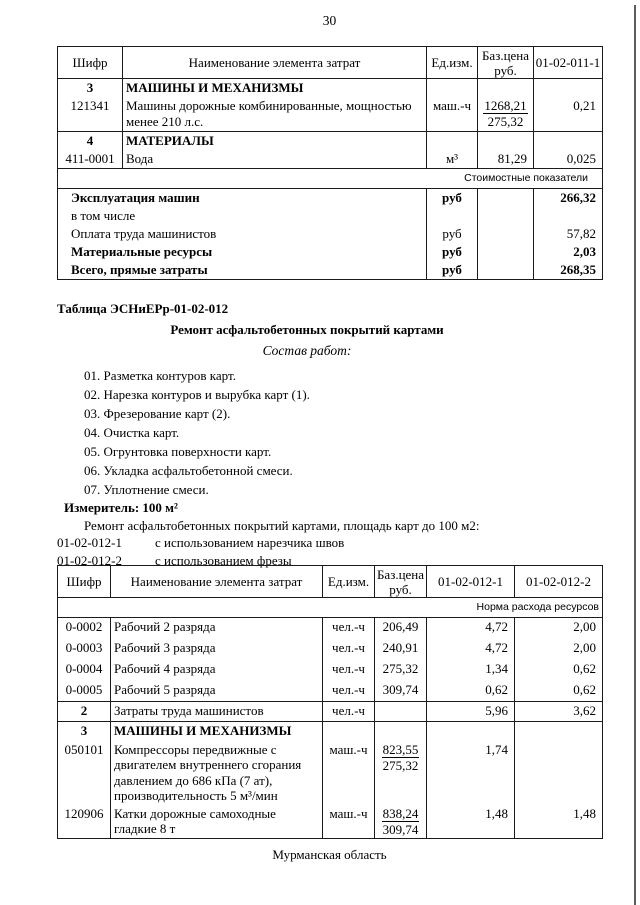 Image resolution: width=640 pixels, height=905 pixels. I want to click on works-subtitle: Состав работ:, so click(307, 350).